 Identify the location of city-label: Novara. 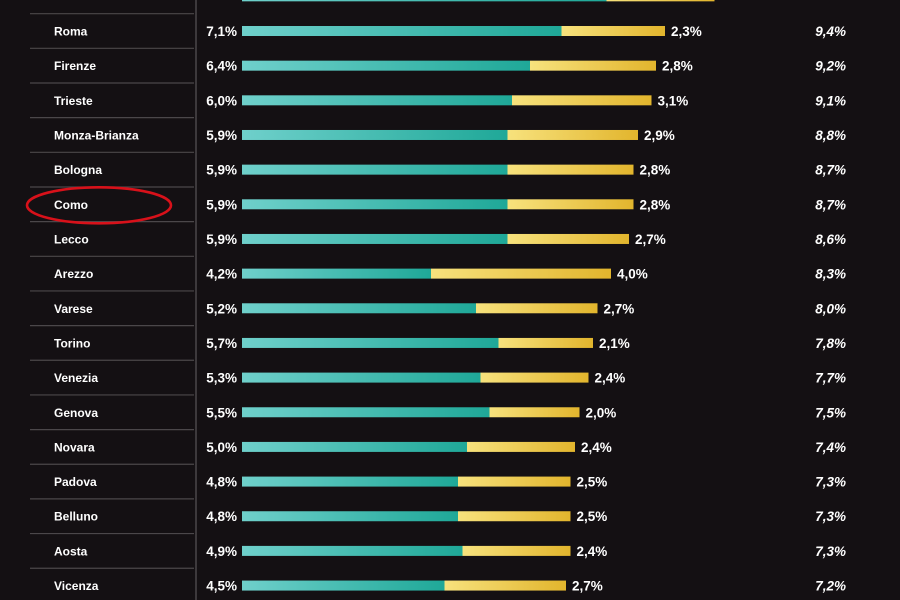
(74, 447).